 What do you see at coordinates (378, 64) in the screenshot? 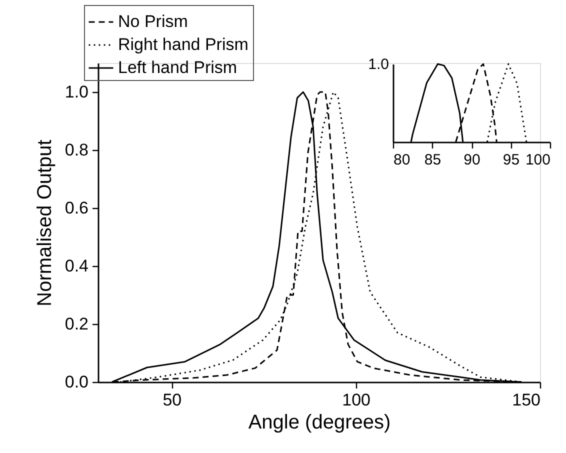
I see `annotation: 1.0` at bounding box center [378, 64].